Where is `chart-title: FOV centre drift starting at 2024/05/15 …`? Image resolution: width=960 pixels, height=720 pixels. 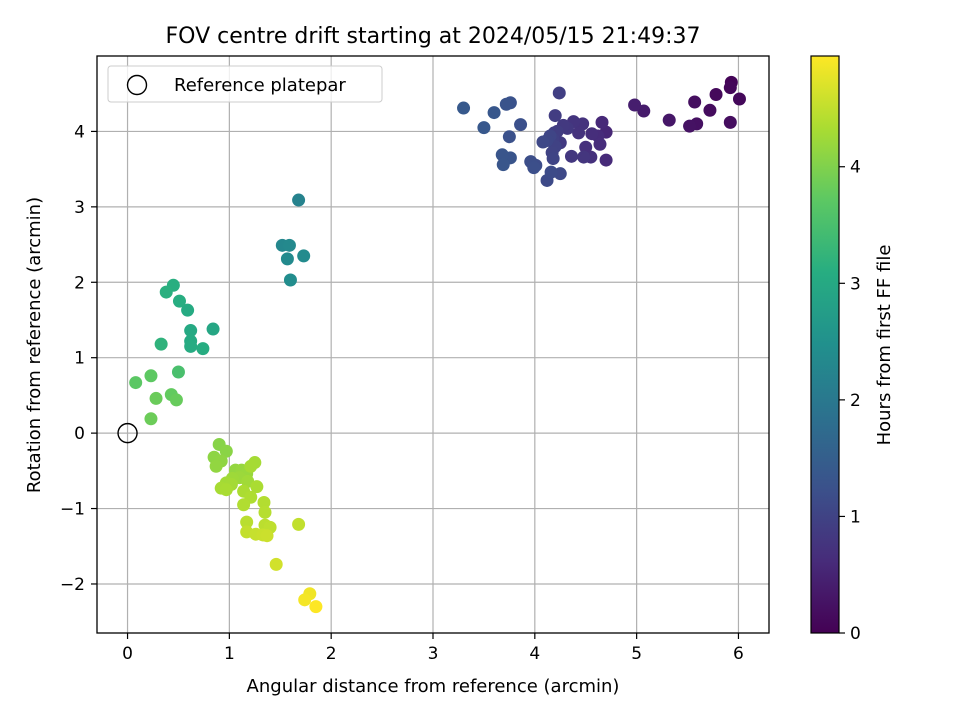 chart-title: FOV centre drift starting at 2024/05/15 … is located at coordinates (433, 36).